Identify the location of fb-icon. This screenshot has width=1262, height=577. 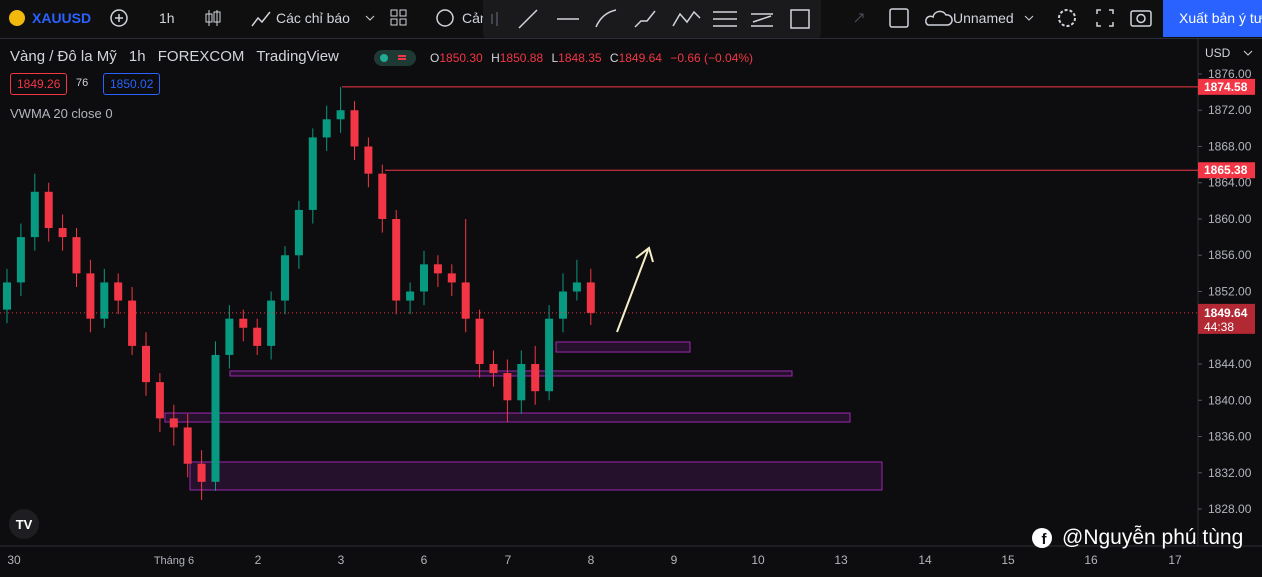
(1042, 538).